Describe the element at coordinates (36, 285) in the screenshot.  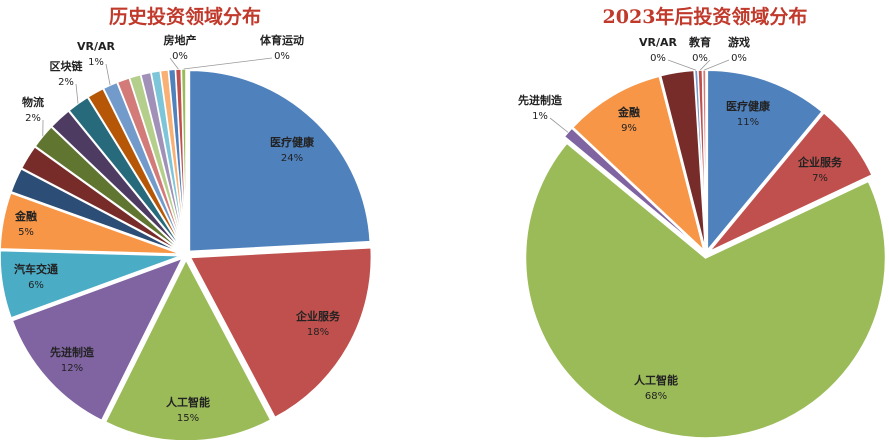
I see `slice-percent-label: 6%` at that location.